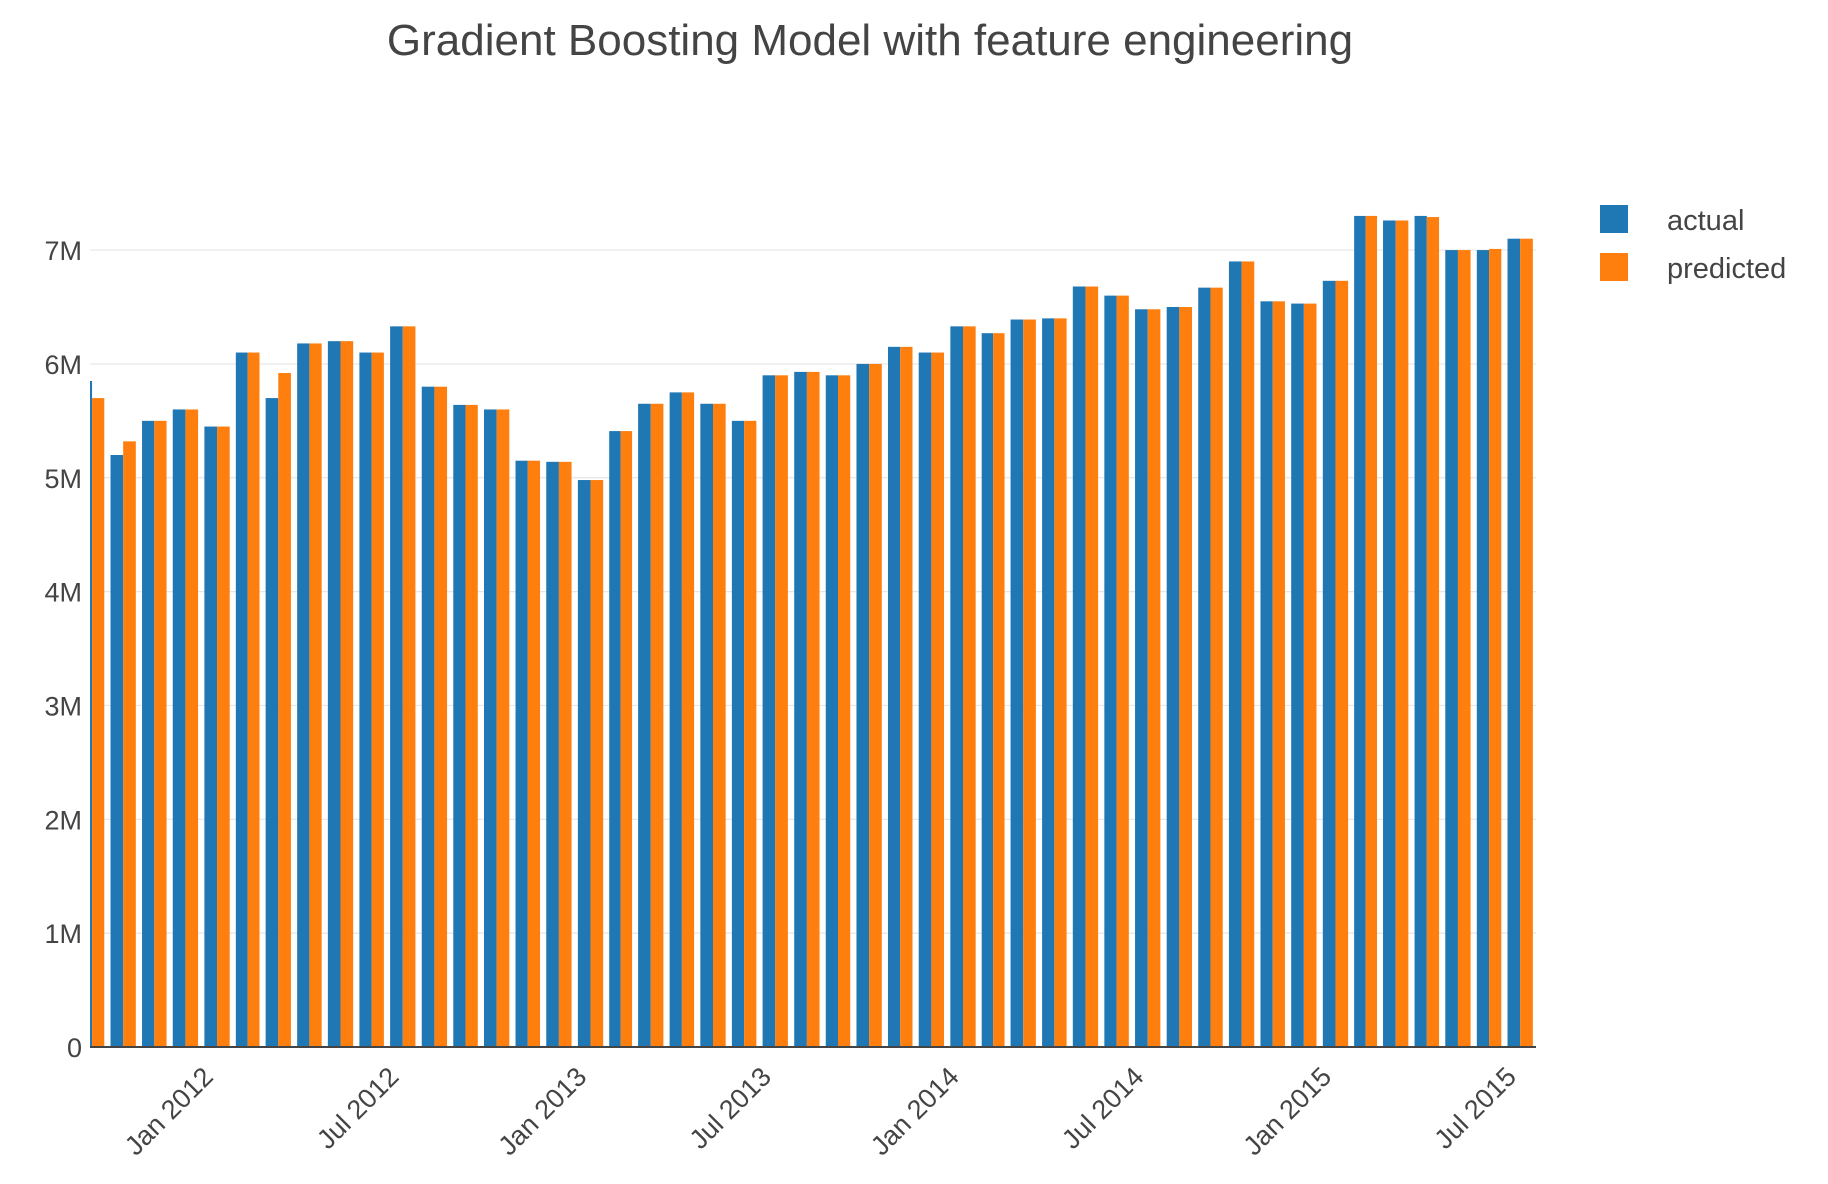 This screenshot has width=1828, height=1184. What do you see at coordinates (1693, 245) in the screenshot?
I see `legend: actual predicted` at bounding box center [1693, 245].